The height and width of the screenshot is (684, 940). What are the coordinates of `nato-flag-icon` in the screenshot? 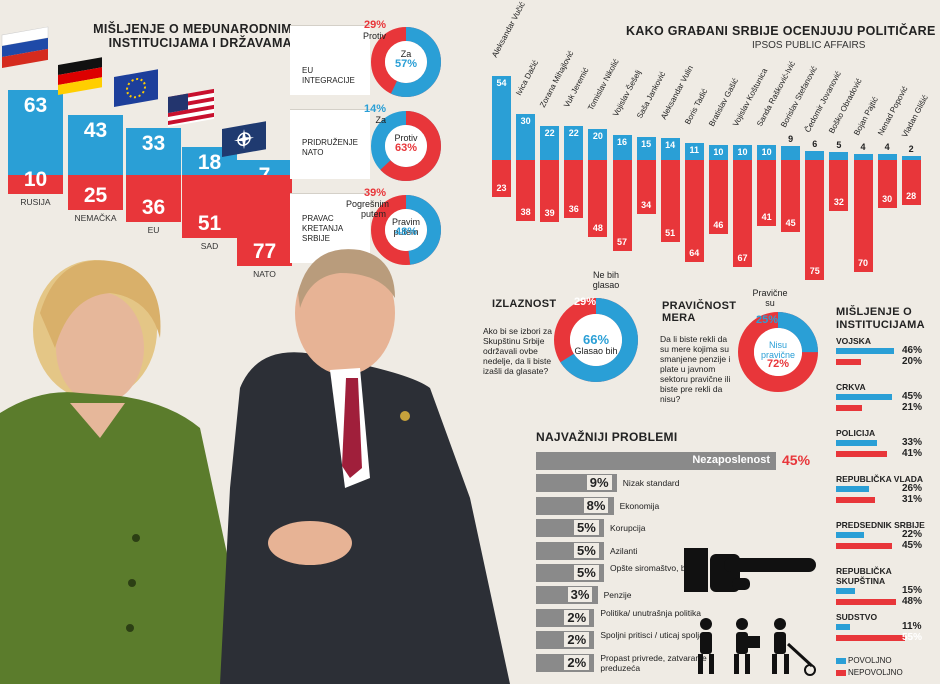 It's located at (244, 139).